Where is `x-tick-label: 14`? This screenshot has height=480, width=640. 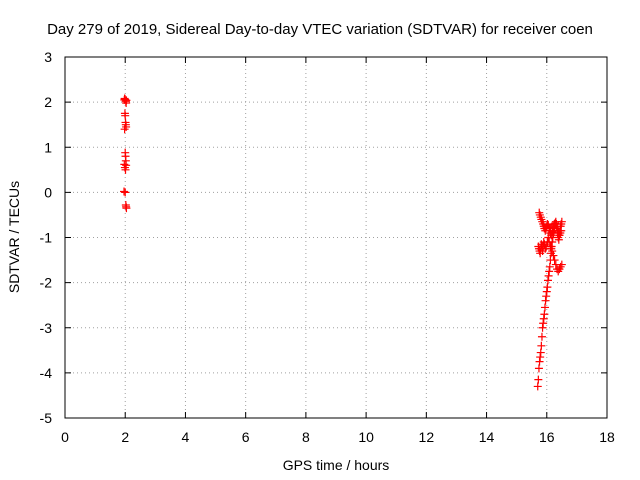 x-tick-label: 14 is located at coordinates (487, 437).